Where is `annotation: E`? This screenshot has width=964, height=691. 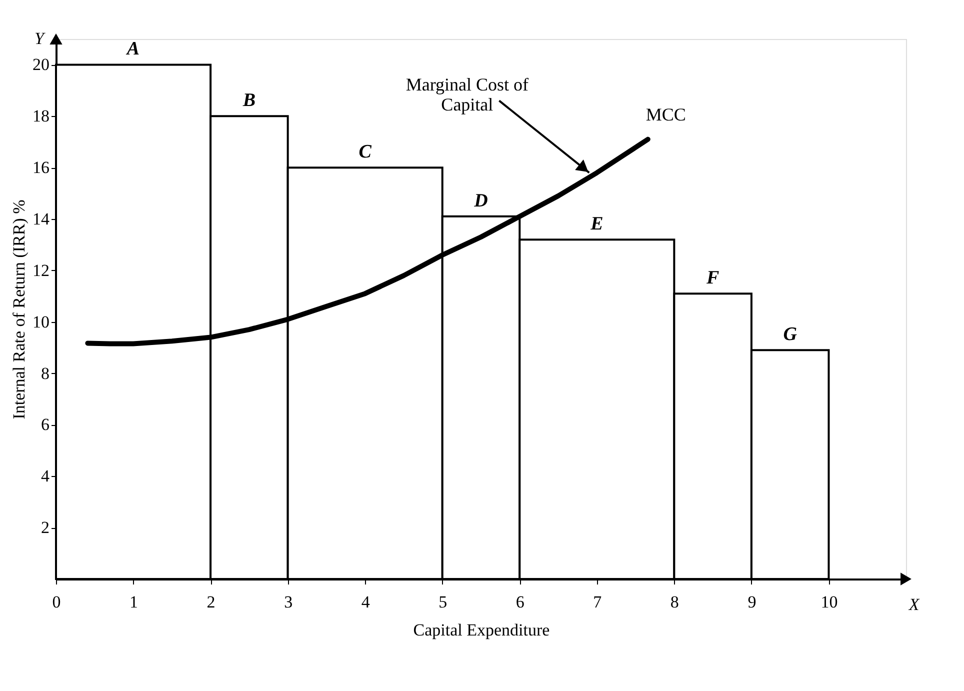
annotation: E is located at coordinates (597, 224).